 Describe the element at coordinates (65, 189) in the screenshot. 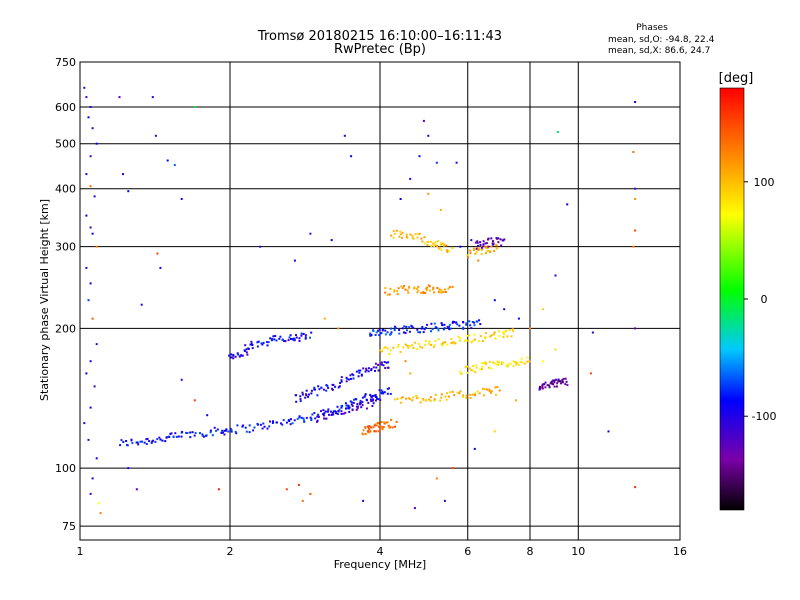

I see `y-tick-label: 400` at that location.